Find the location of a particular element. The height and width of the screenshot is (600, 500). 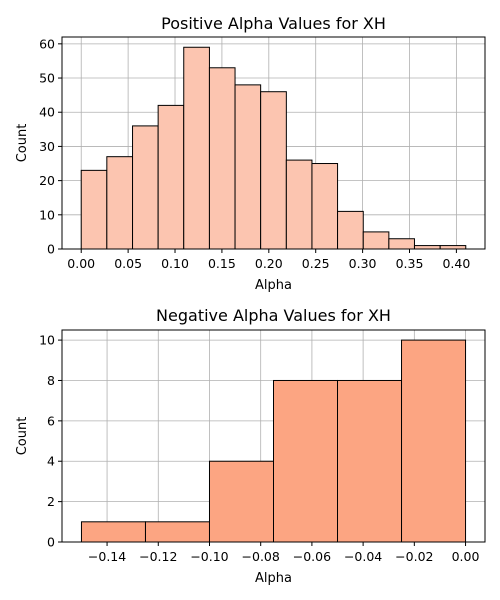

y-tick-label: 4 is located at coordinates (51, 461).